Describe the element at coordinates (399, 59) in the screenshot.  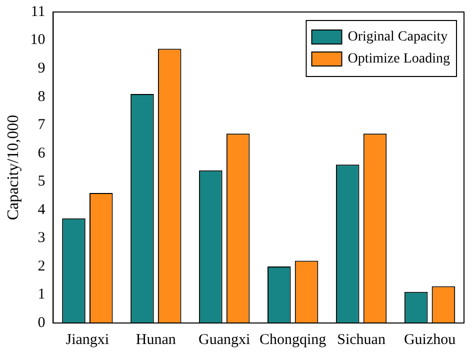
I see `legend-label: Optimize Loading` at that location.